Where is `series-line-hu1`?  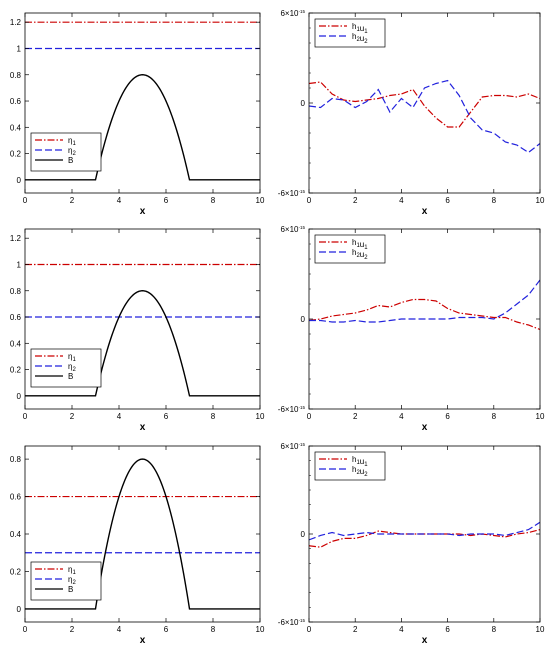
series-line-hu1 is located at coordinates (424, 314).